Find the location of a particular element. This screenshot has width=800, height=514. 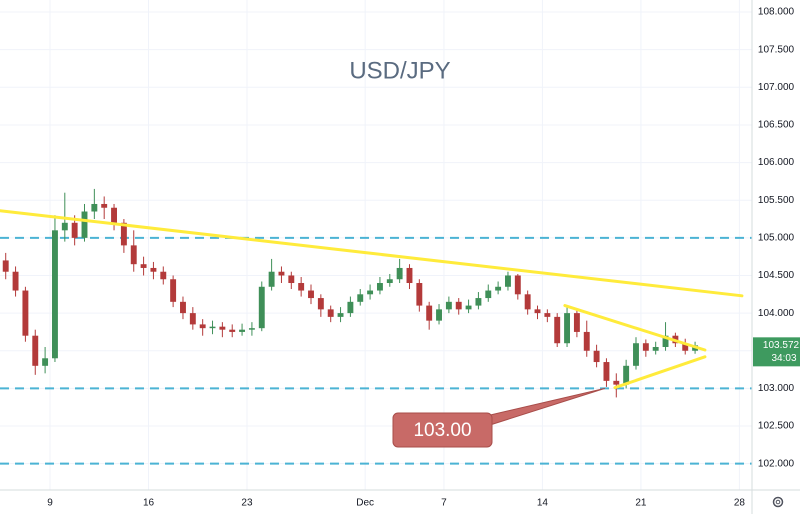

y-tick-label: 102.000 is located at coordinates (776, 463).